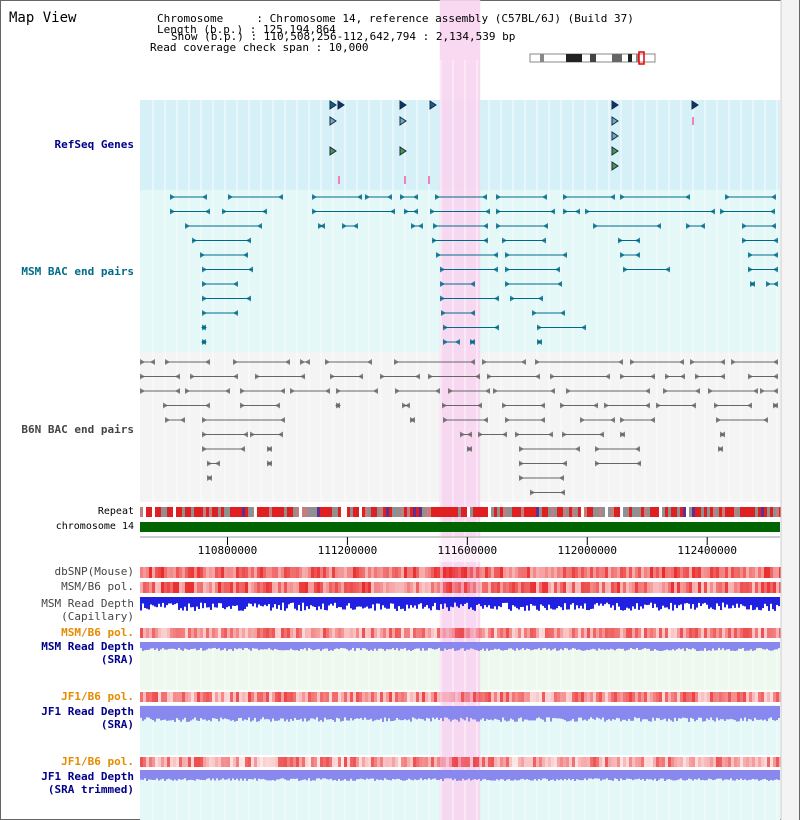 The width and height of the screenshot is (800, 820). Describe the element at coordinates (94, 526) in the screenshot. I see `track-label-chromosome: chromosome 14` at that location.